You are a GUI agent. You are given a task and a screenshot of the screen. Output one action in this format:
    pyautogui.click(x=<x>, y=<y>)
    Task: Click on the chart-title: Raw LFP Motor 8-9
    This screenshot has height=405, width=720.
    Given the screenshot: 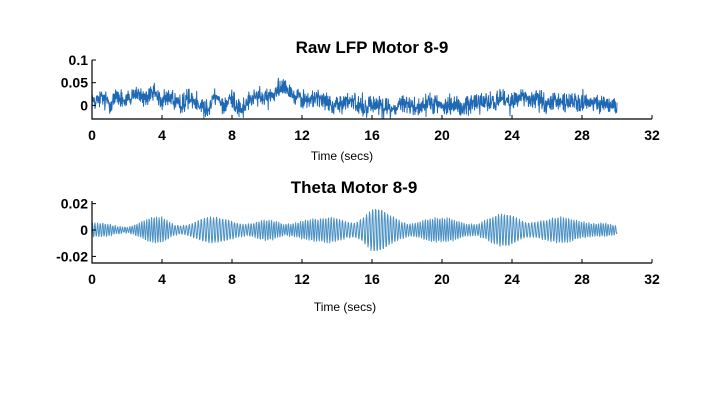 What is the action you would take?
    pyautogui.click(x=372, y=47)
    